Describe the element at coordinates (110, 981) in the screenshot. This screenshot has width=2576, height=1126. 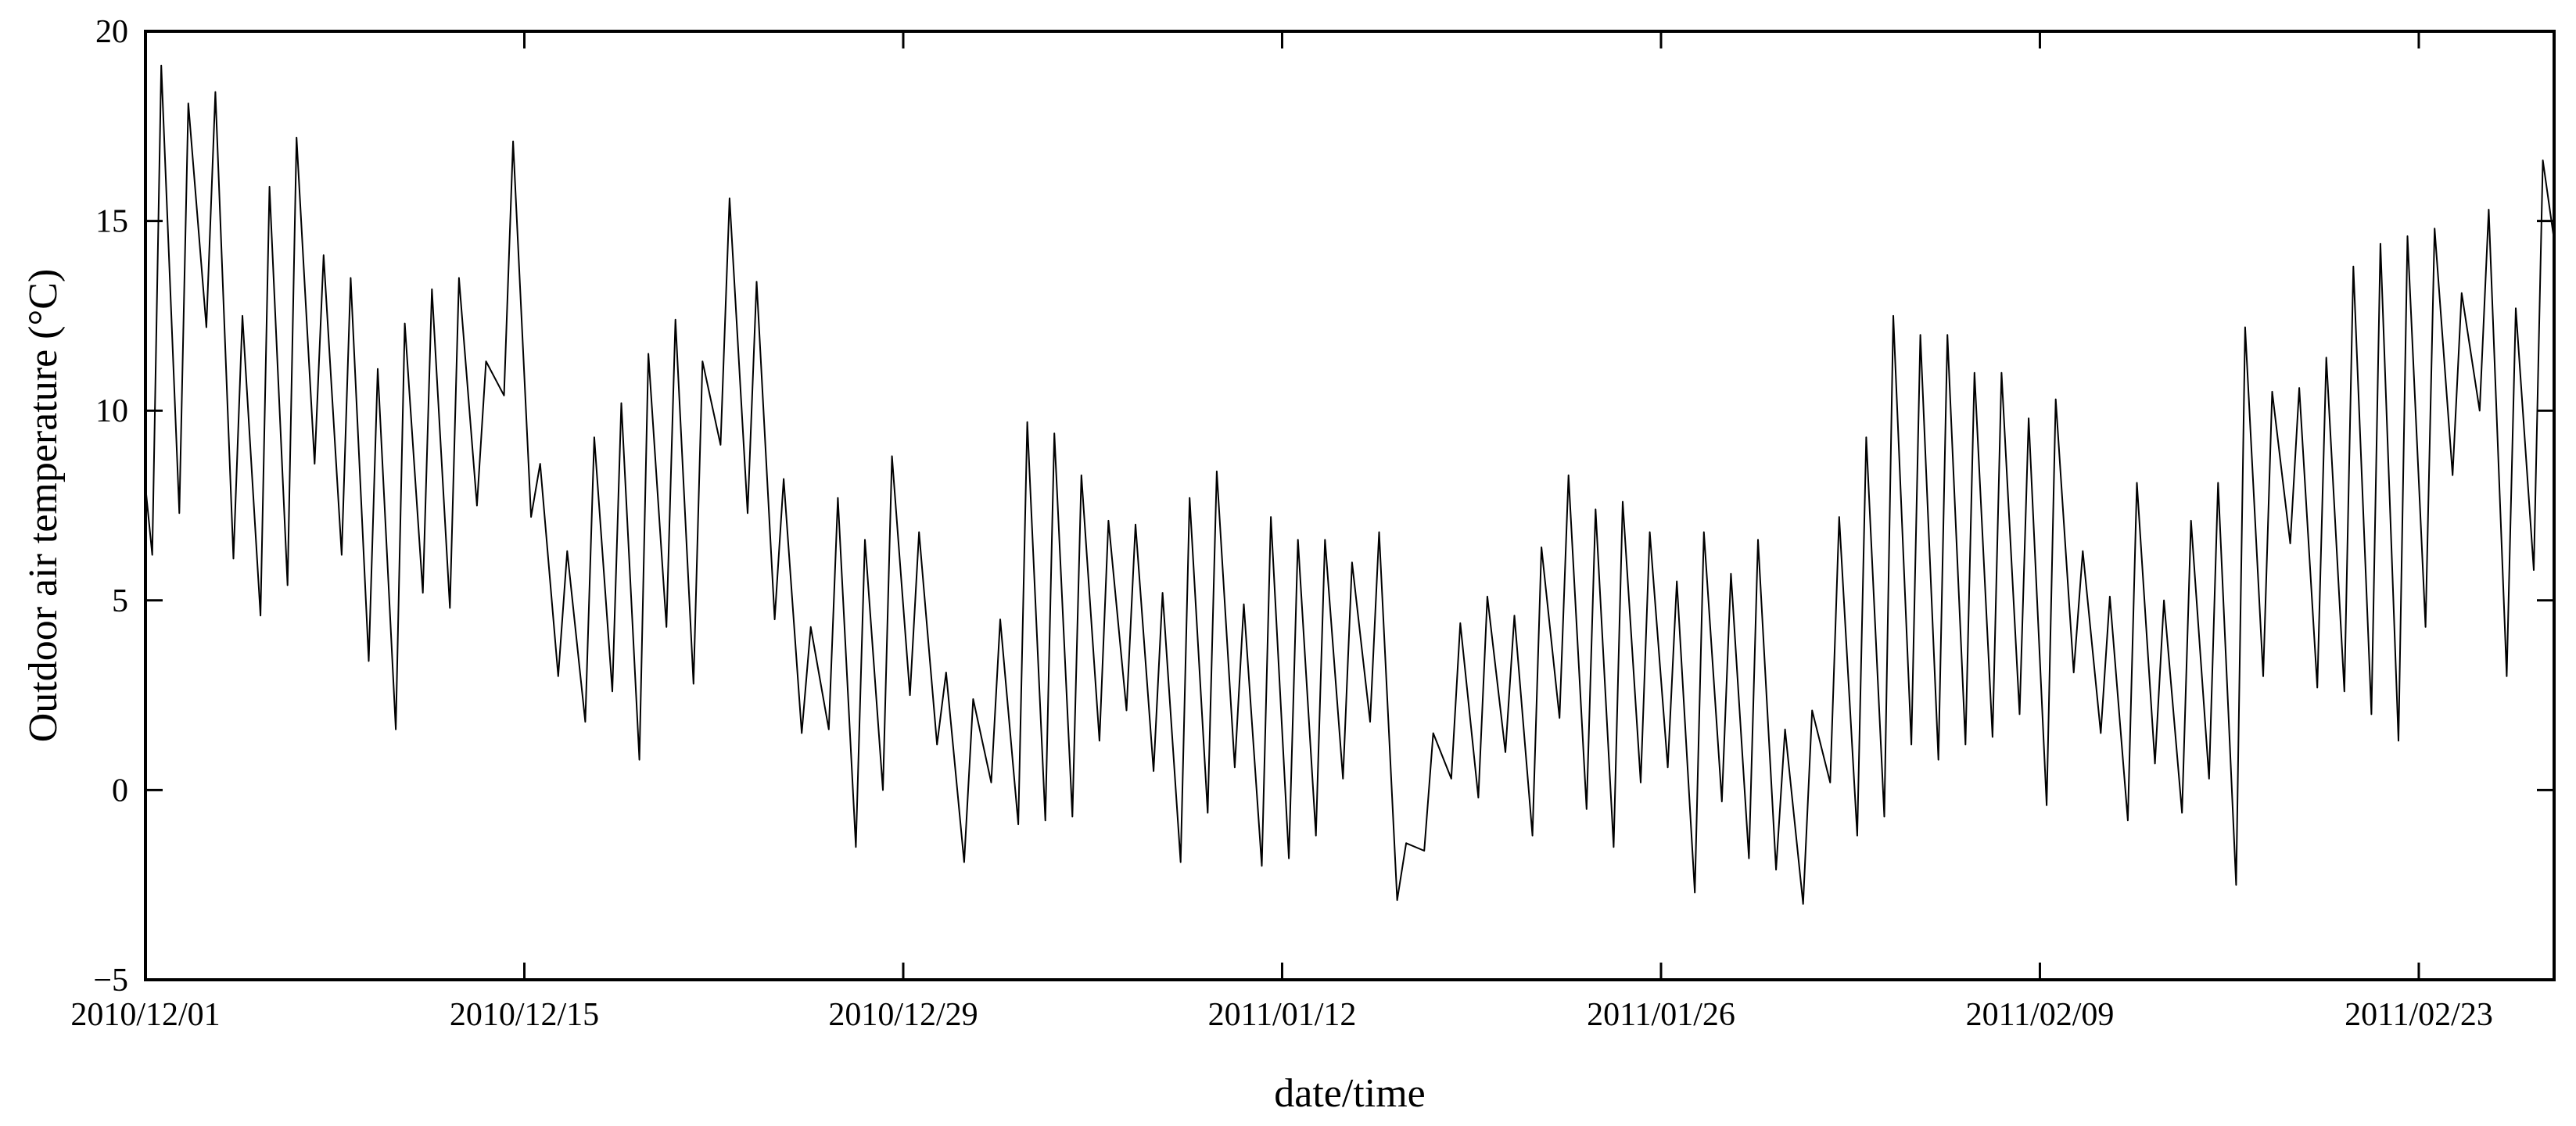
I see `y-tick-label: −5` at that location.